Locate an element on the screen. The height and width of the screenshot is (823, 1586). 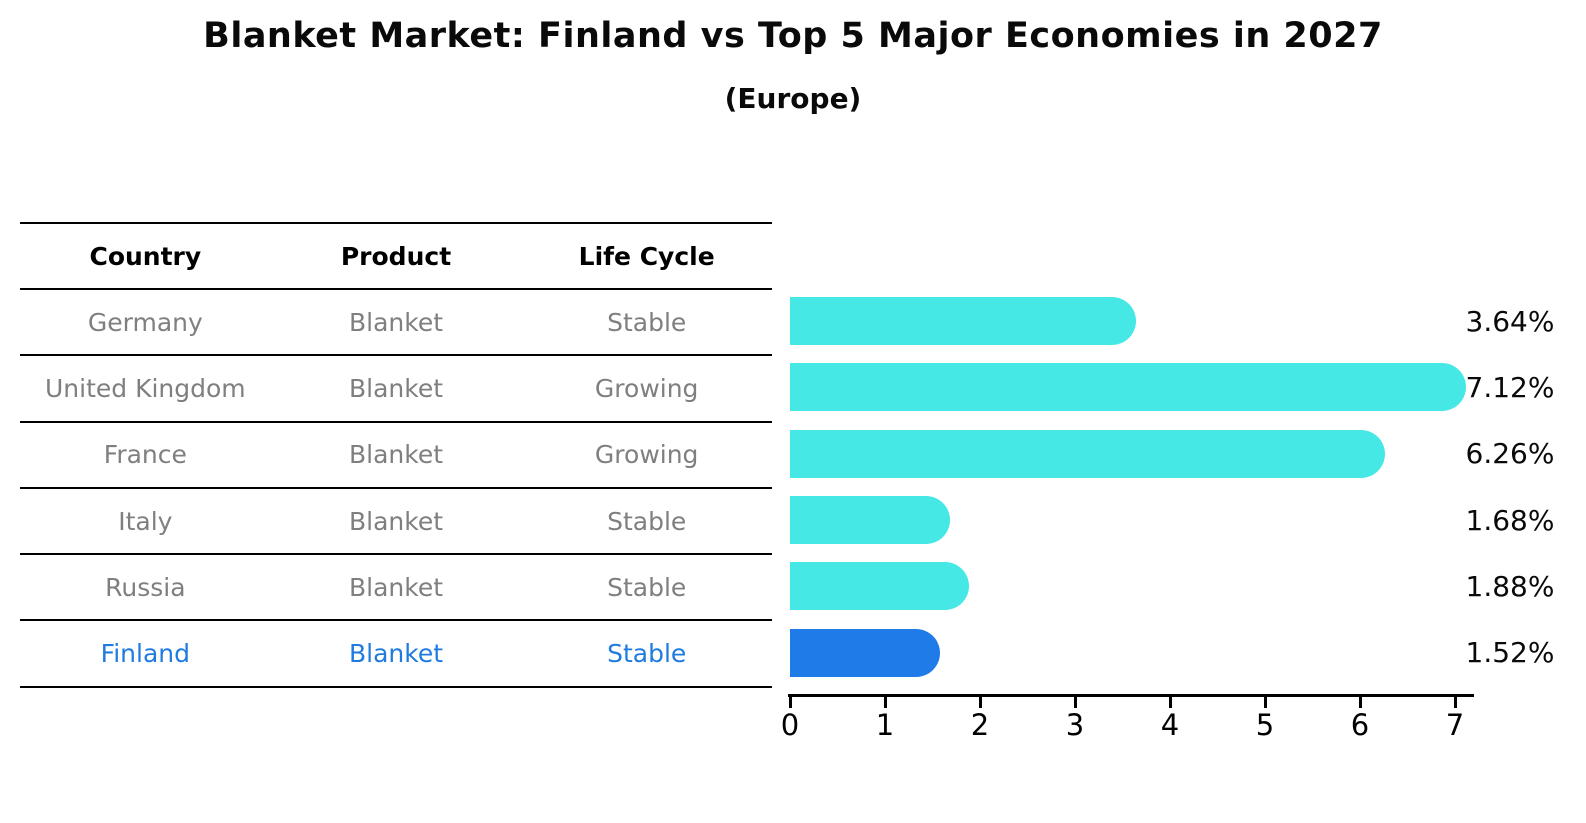
bar-russia is located at coordinates (879, 586).